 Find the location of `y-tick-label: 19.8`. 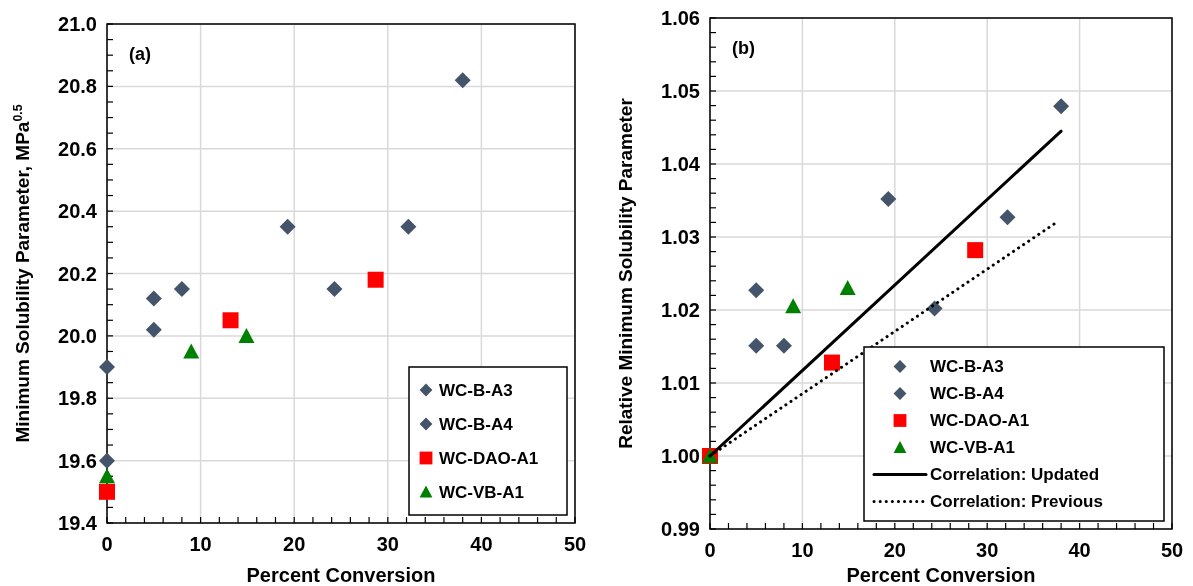

y-tick-label: 19.8 is located at coordinates (77, 398).